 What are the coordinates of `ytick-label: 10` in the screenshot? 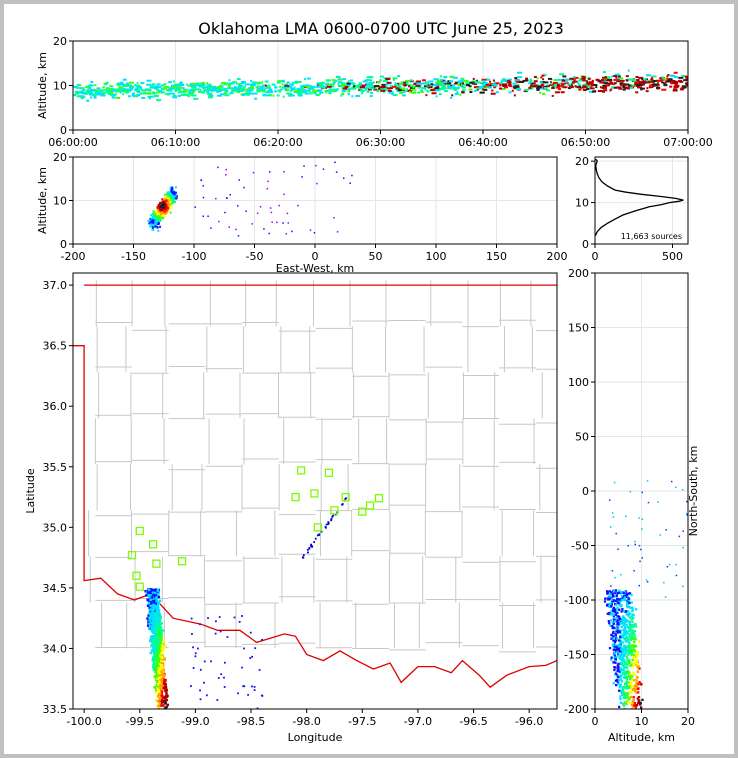 It's located at (60, 86).